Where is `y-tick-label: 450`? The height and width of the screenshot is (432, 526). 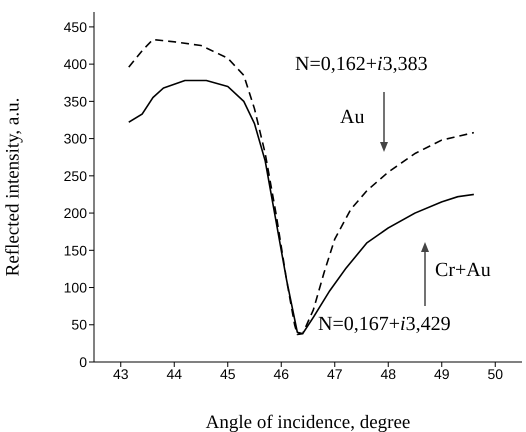 y-tick-label: 450 is located at coordinates (76, 26).